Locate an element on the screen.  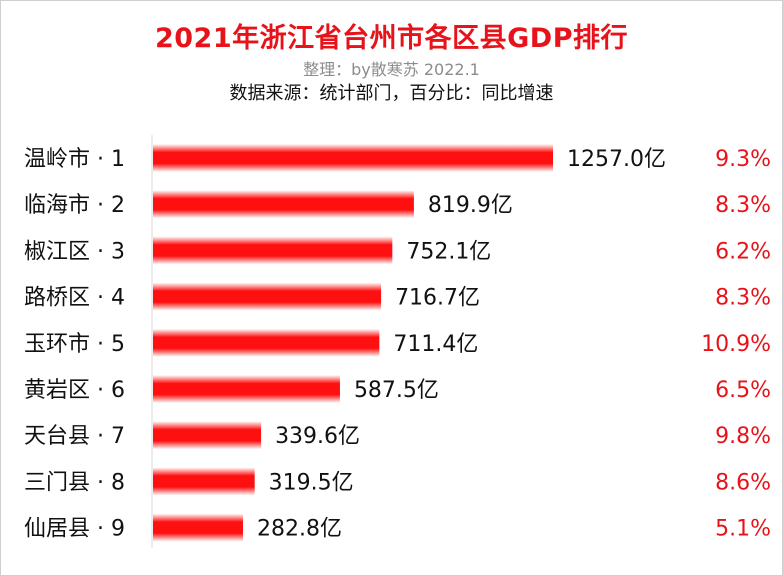
value-label: 716.7亿 is located at coordinates (437, 298).